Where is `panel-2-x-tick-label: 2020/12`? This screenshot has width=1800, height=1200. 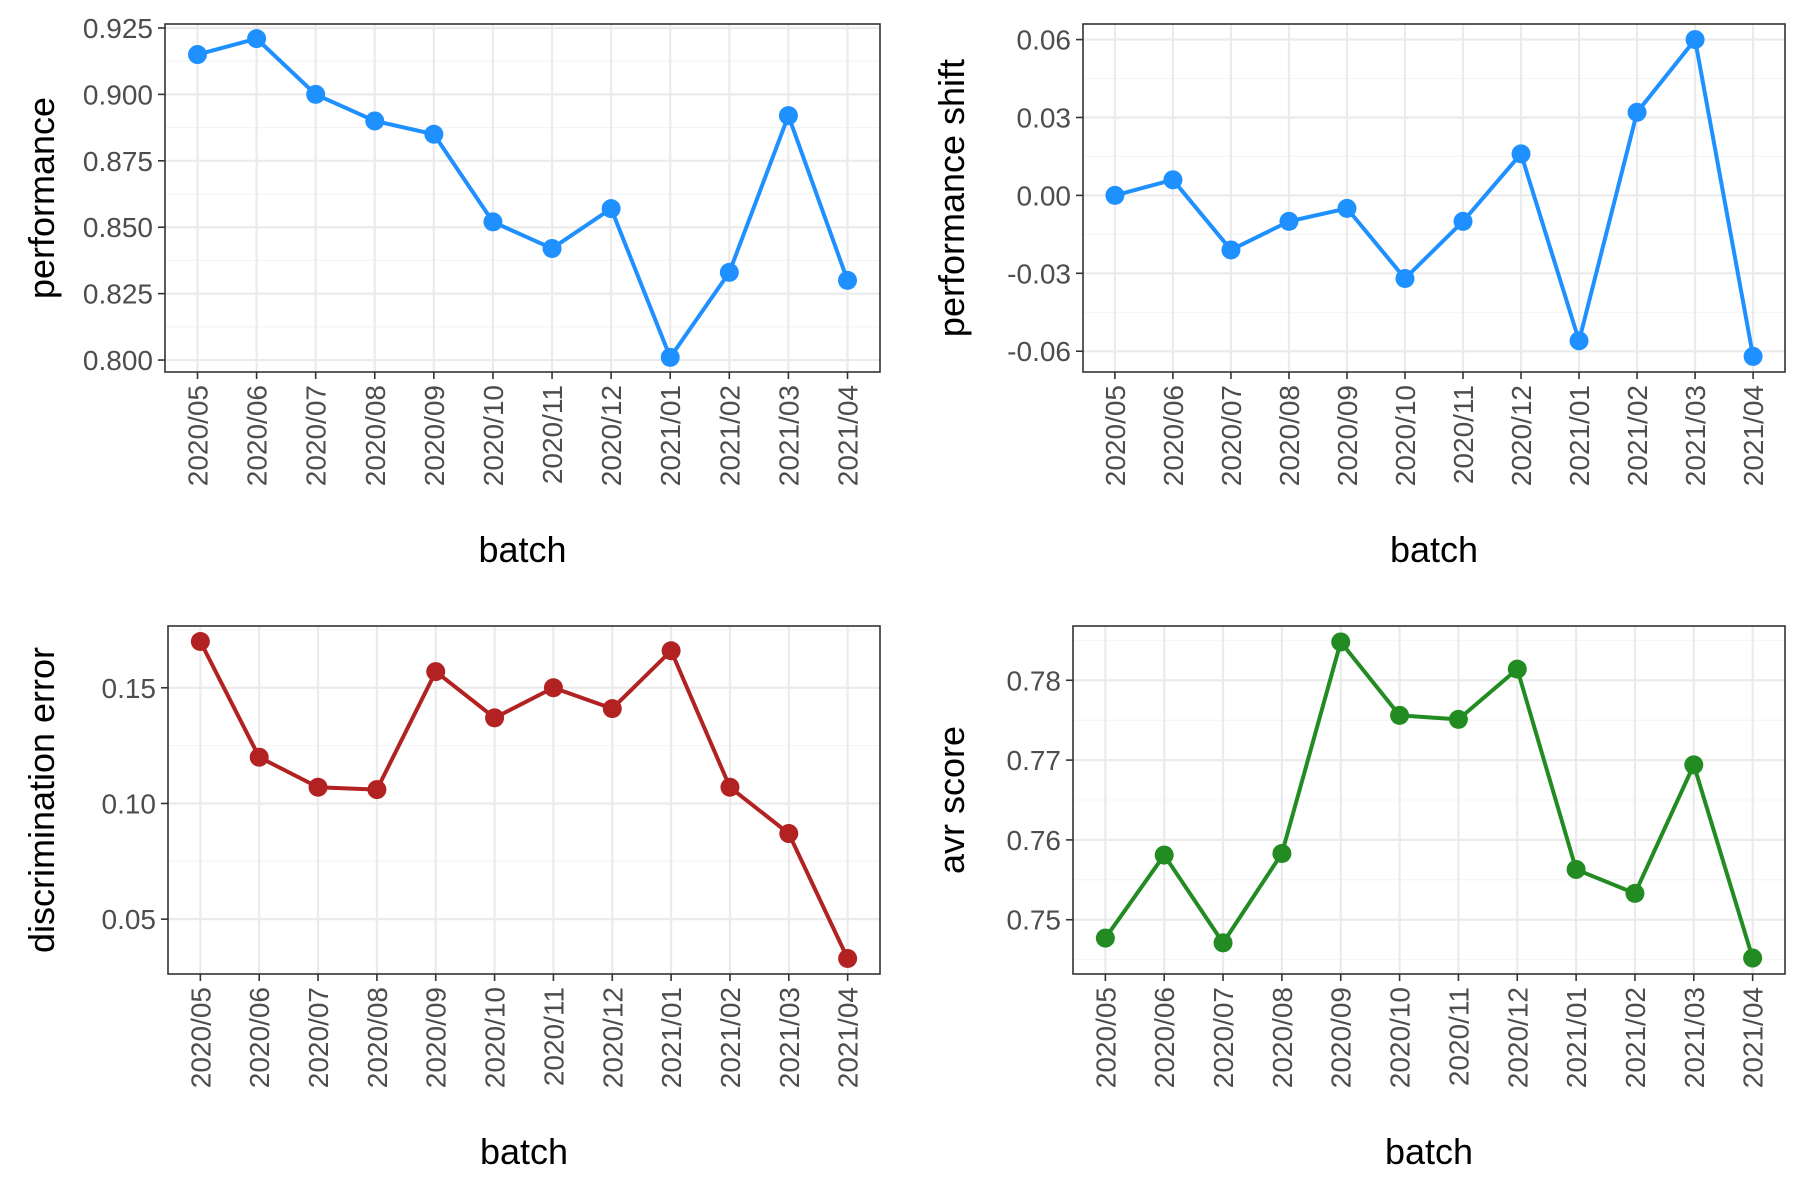
panel-2-x-tick-label: 2020/12 is located at coordinates (1521, 435).